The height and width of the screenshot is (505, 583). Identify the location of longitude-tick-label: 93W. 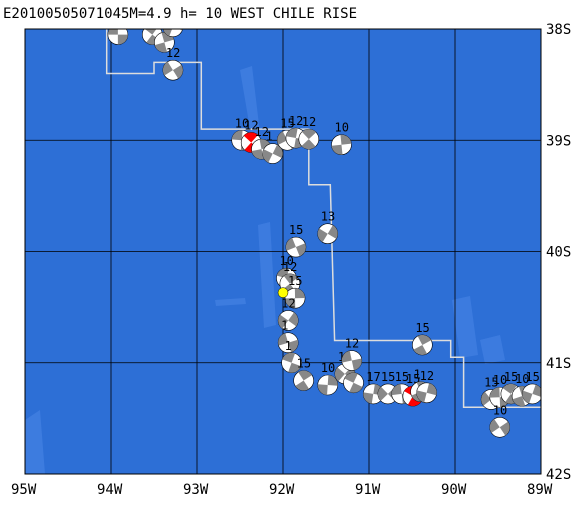
(196, 490).